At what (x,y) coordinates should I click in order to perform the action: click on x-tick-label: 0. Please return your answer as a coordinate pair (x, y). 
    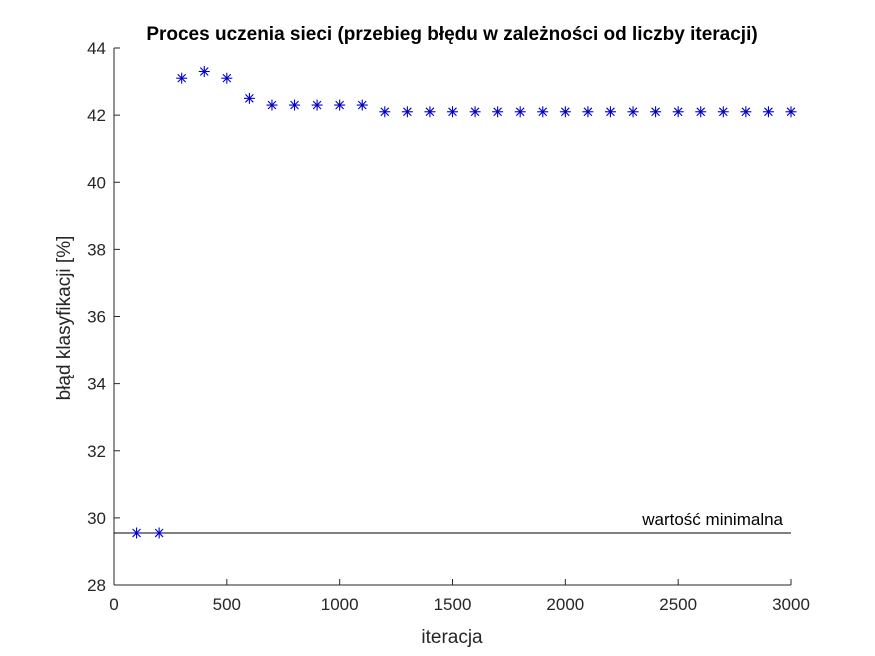
    Looking at the image, I should click on (113, 604).